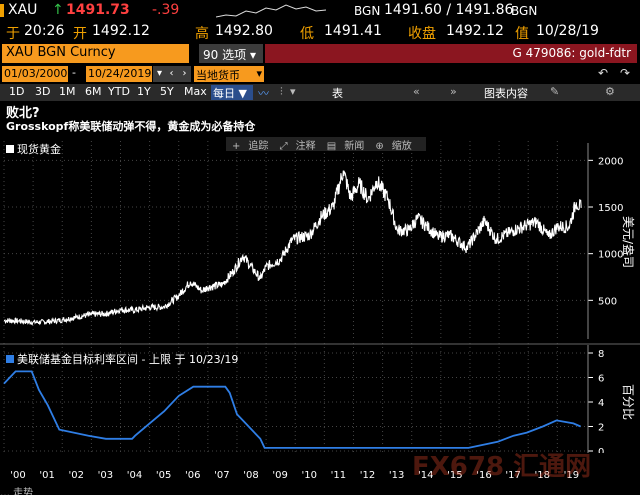 The height and width of the screenshot is (495, 640). What do you see at coordinates (416, 91) in the screenshot?
I see `collapse-icon: «` at bounding box center [416, 91].